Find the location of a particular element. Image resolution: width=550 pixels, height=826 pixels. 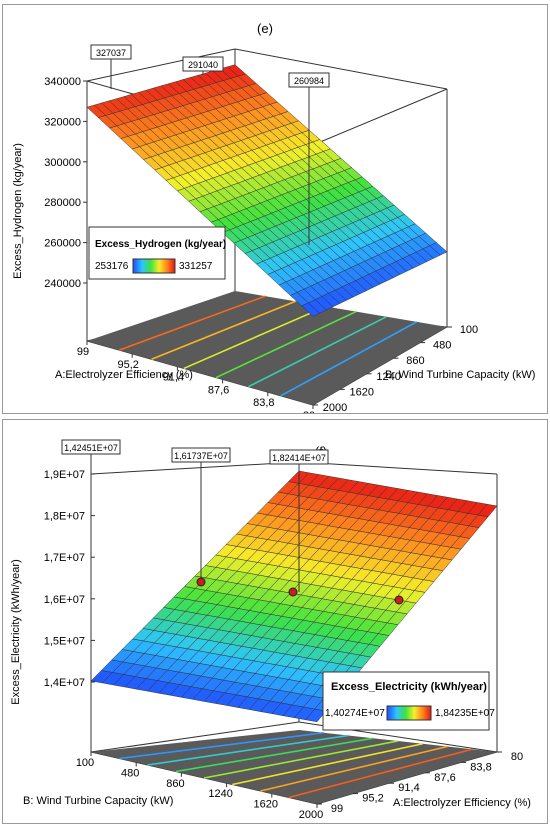

axis-tick-label: 1,6E+07 is located at coordinates (64, 600).